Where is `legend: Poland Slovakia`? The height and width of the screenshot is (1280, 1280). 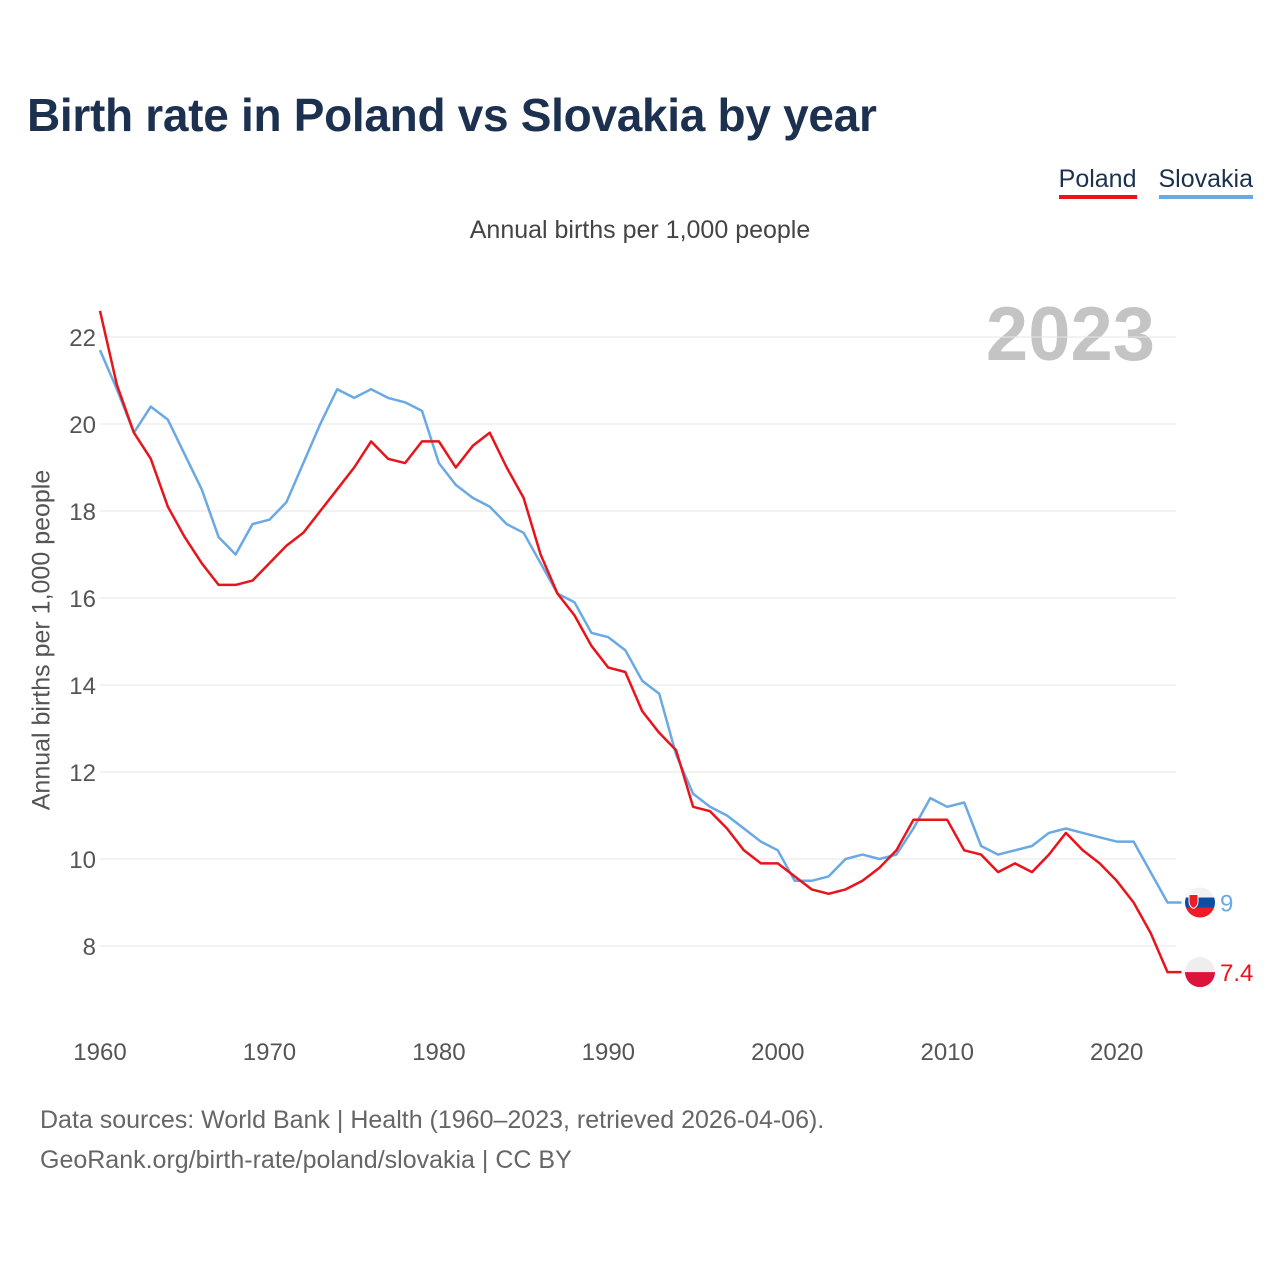 legend: Poland Slovakia is located at coordinates (1155, 182).